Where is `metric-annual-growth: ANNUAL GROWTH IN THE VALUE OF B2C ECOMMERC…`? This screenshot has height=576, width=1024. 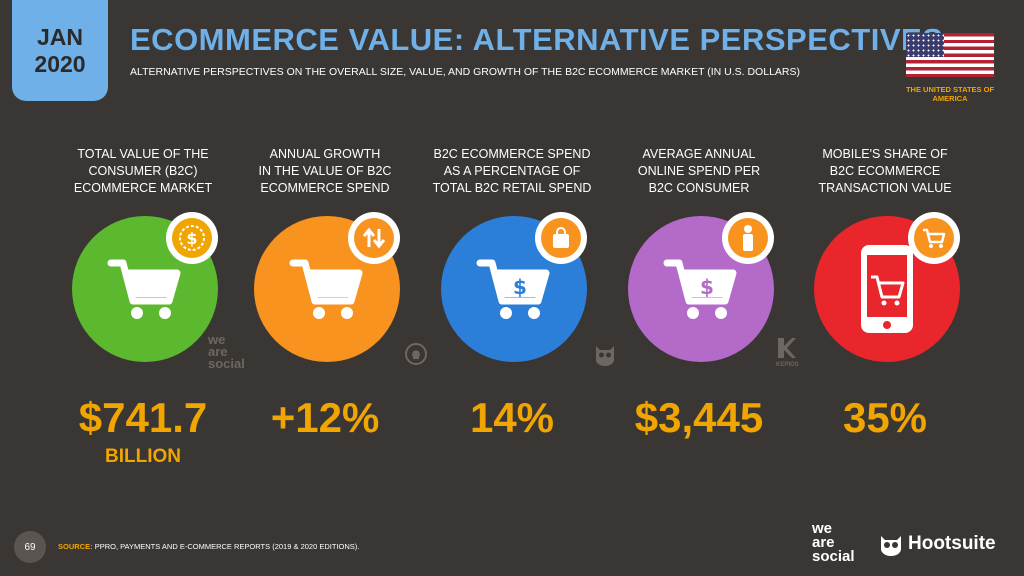
metric-annual-growth: ANNUAL GROWTH IN THE VALUE OF B2C ECOMMERC… is located at coordinates (325, 293).